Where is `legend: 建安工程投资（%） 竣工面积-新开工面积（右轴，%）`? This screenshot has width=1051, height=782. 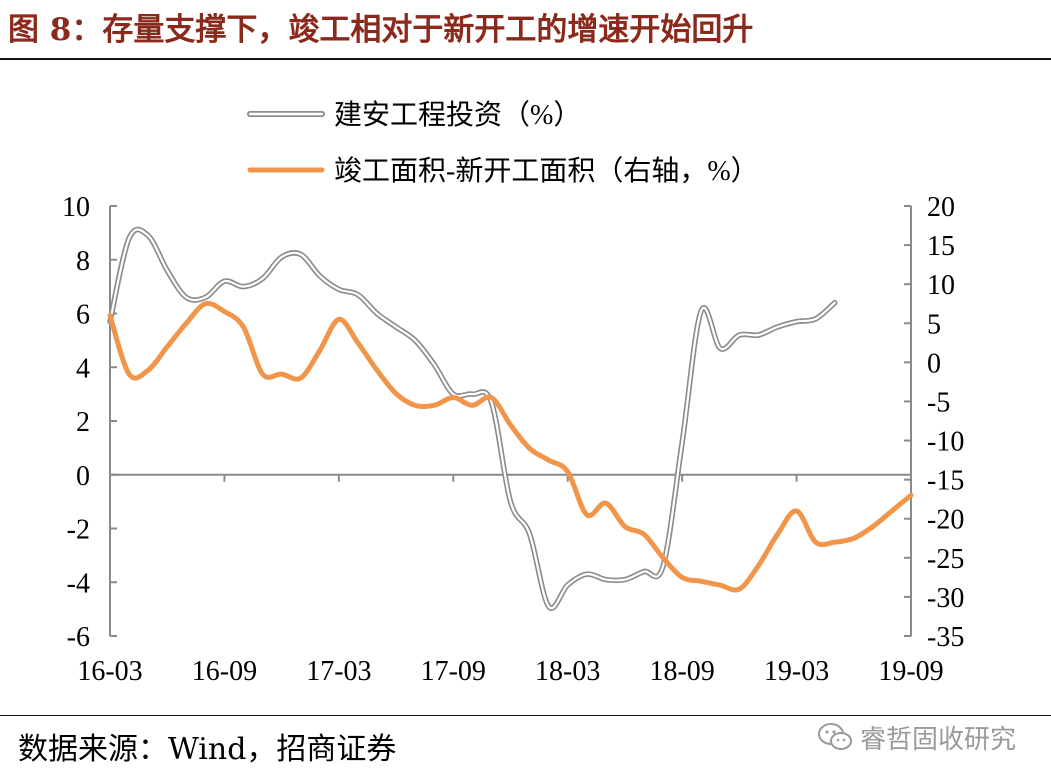 legend: 建安工程投资（%） 竣工面积-新开工面积（右轴，%） is located at coordinates (503, 143).